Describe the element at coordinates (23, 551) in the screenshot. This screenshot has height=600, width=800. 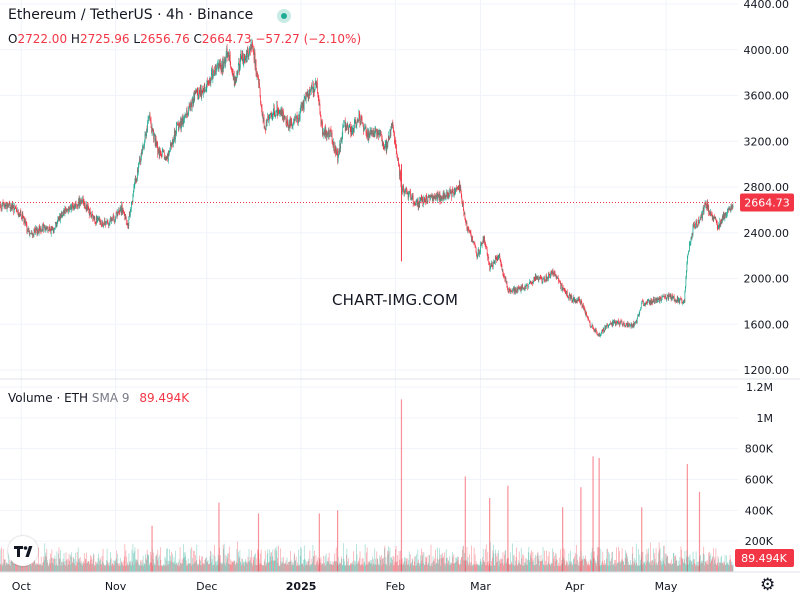
I see `tradingview-logo-icon` at that location.